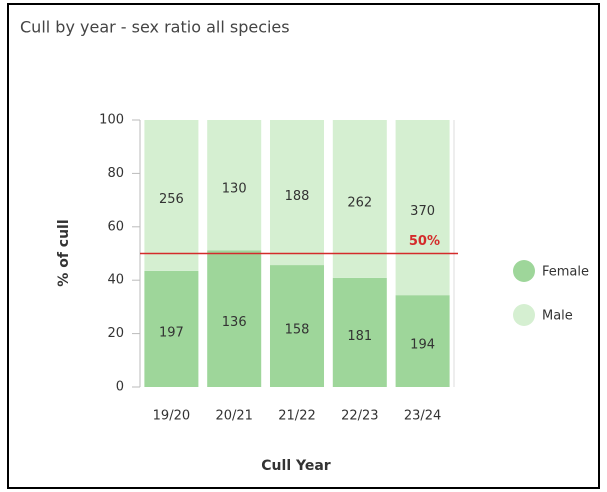  Describe the element at coordinates (297, 330) in the screenshot. I see `data-label: 158` at that location.